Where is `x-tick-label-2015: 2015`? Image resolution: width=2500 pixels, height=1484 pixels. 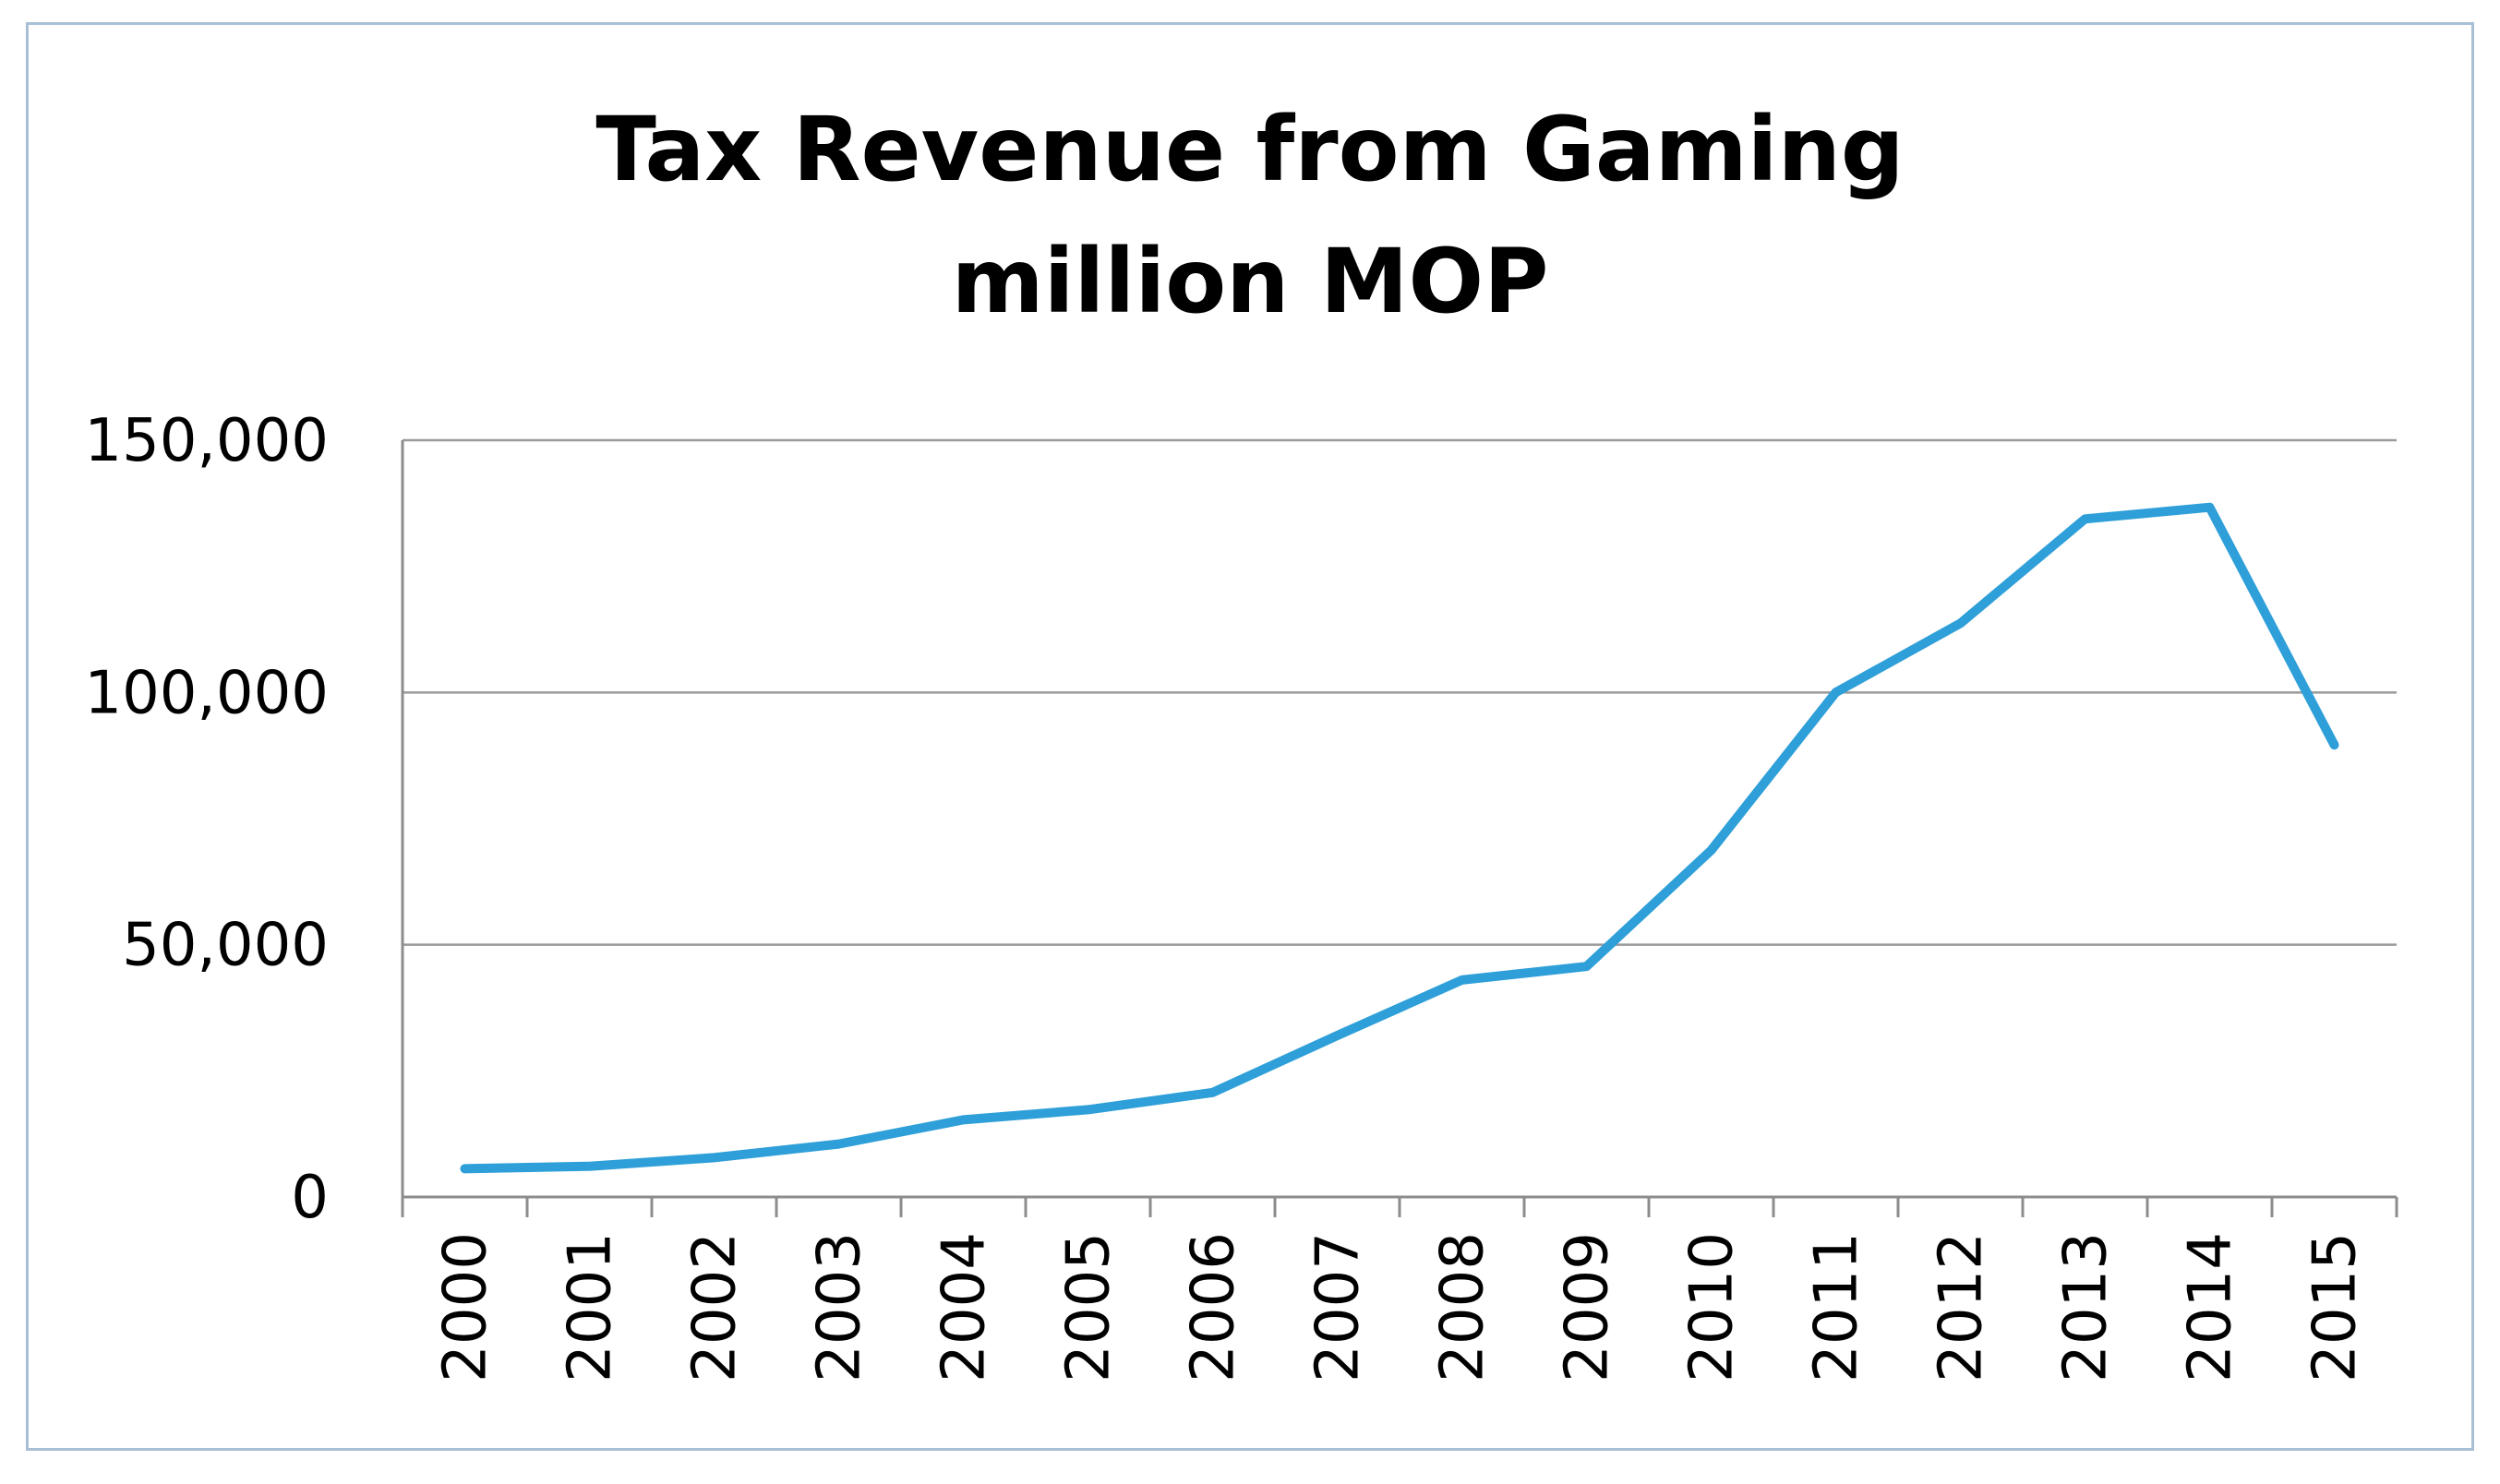
x-tick-label-2015: 2015 is located at coordinates (2336, 1307).